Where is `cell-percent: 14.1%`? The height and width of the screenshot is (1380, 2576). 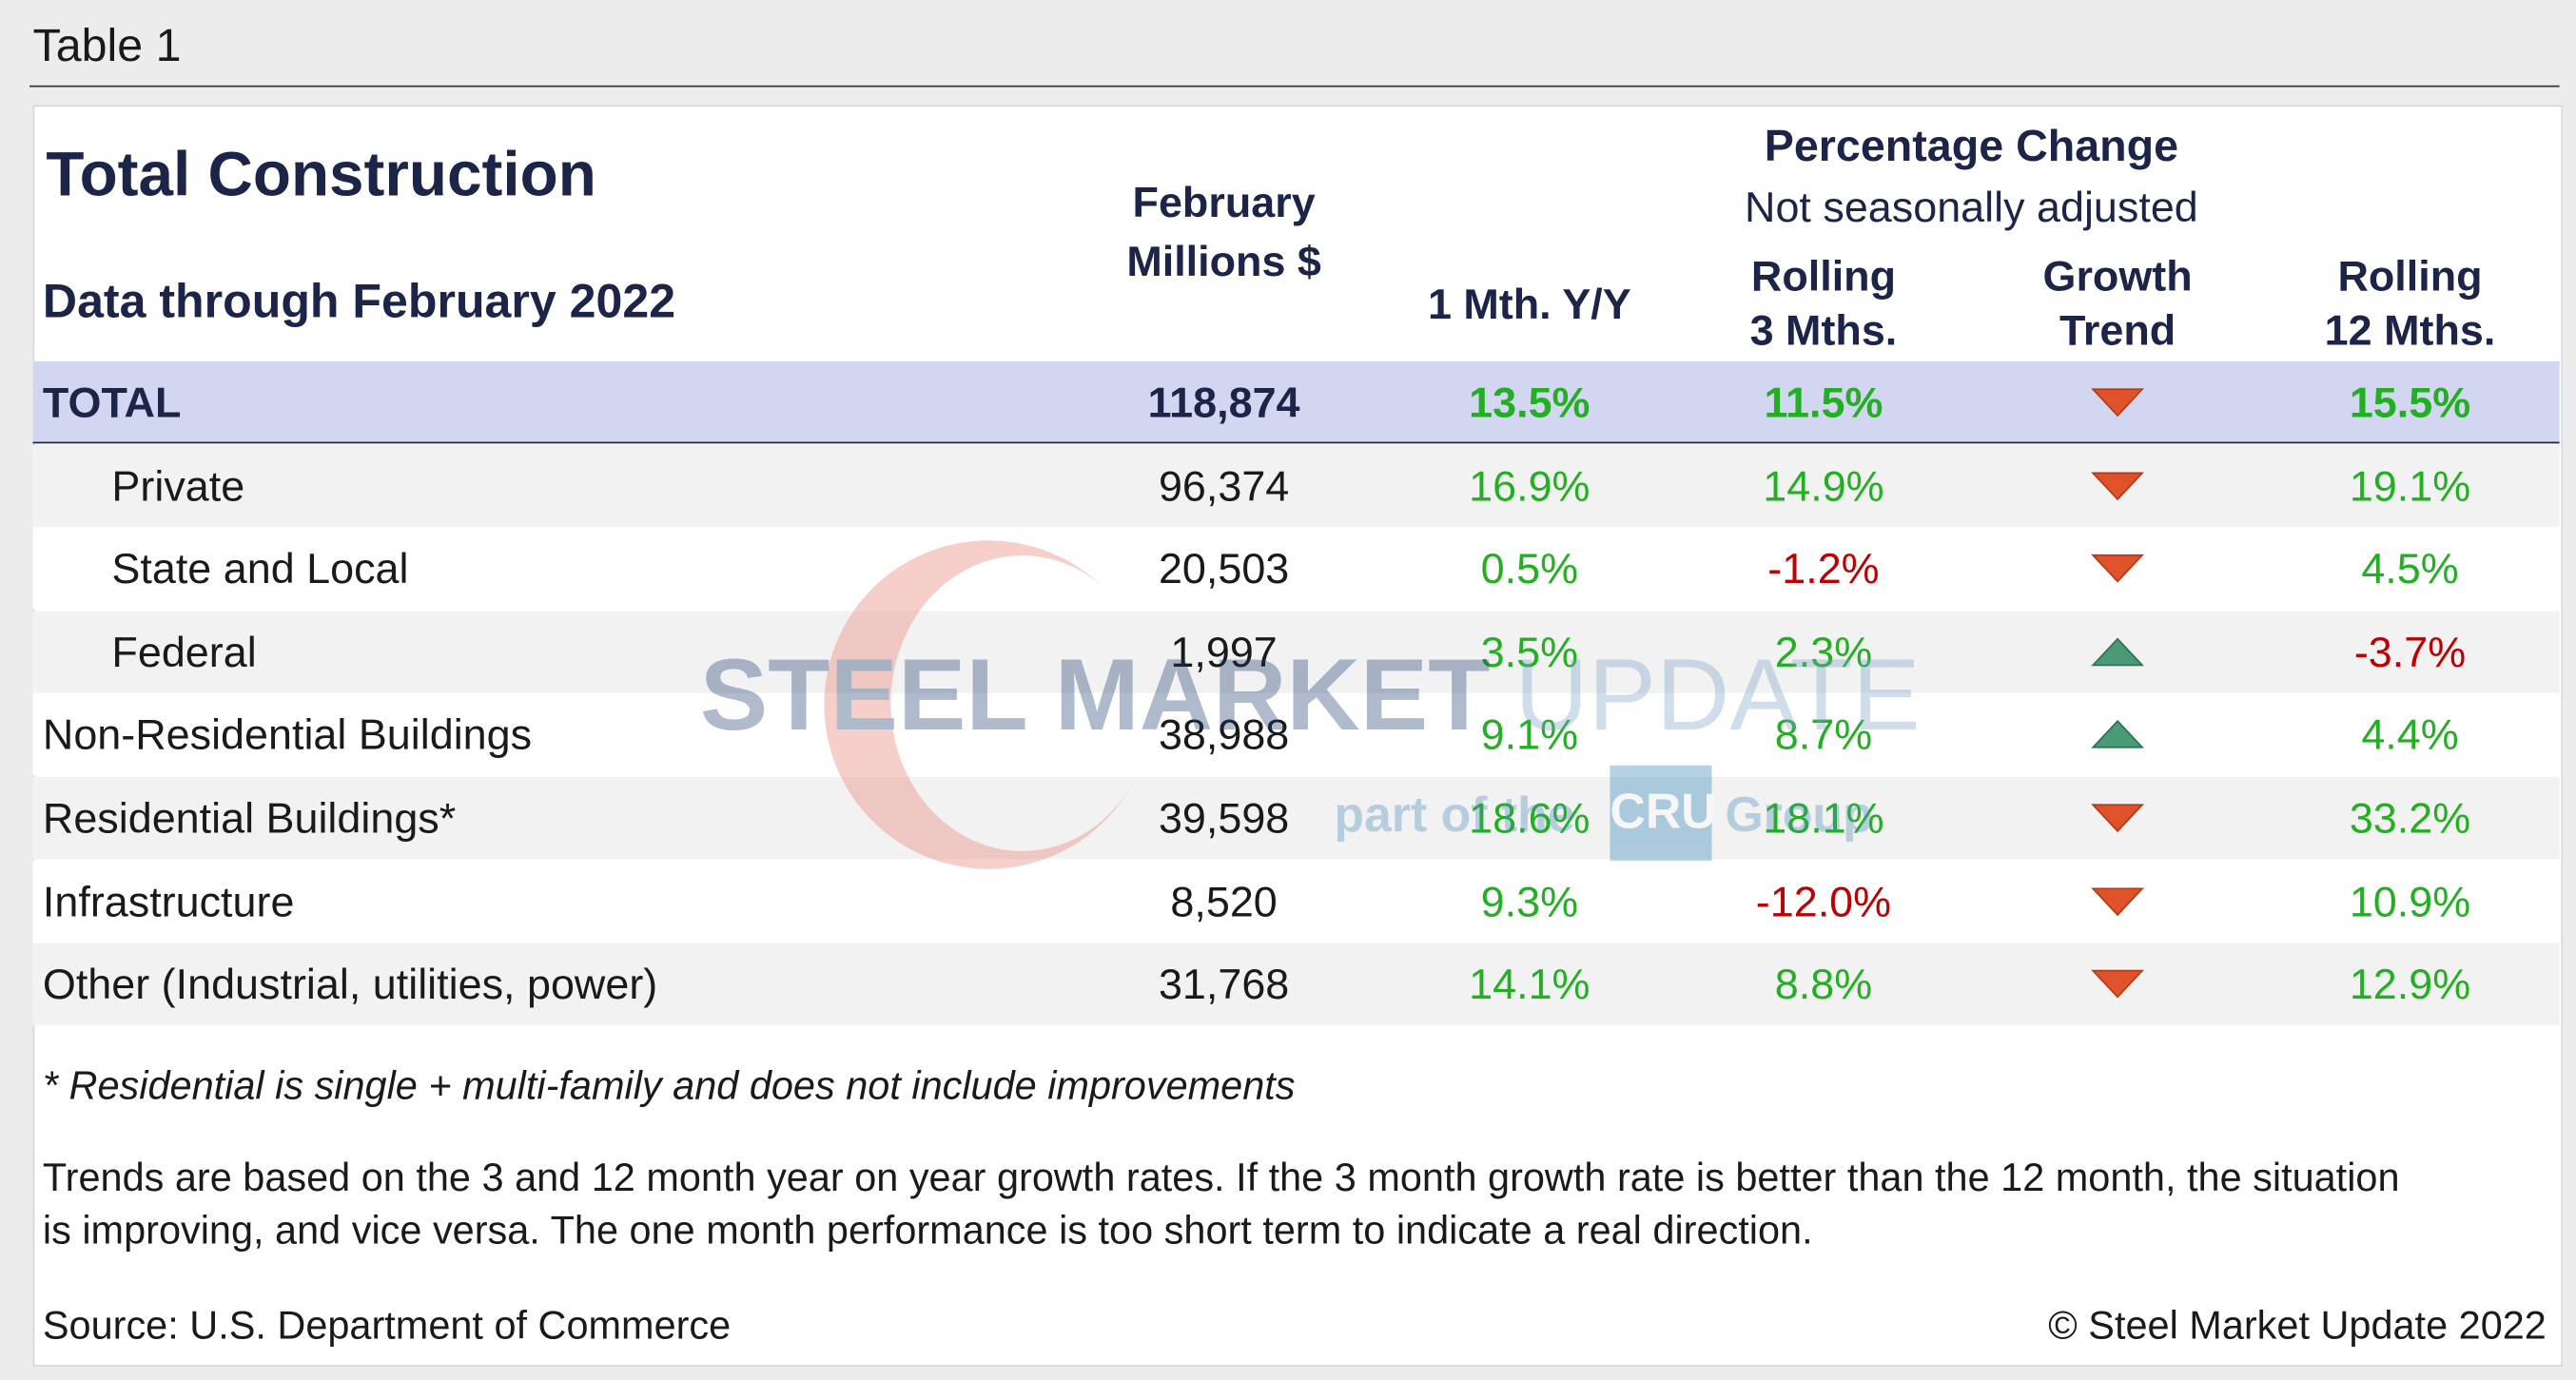 cell-percent: 14.1% is located at coordinates (1529, 984).